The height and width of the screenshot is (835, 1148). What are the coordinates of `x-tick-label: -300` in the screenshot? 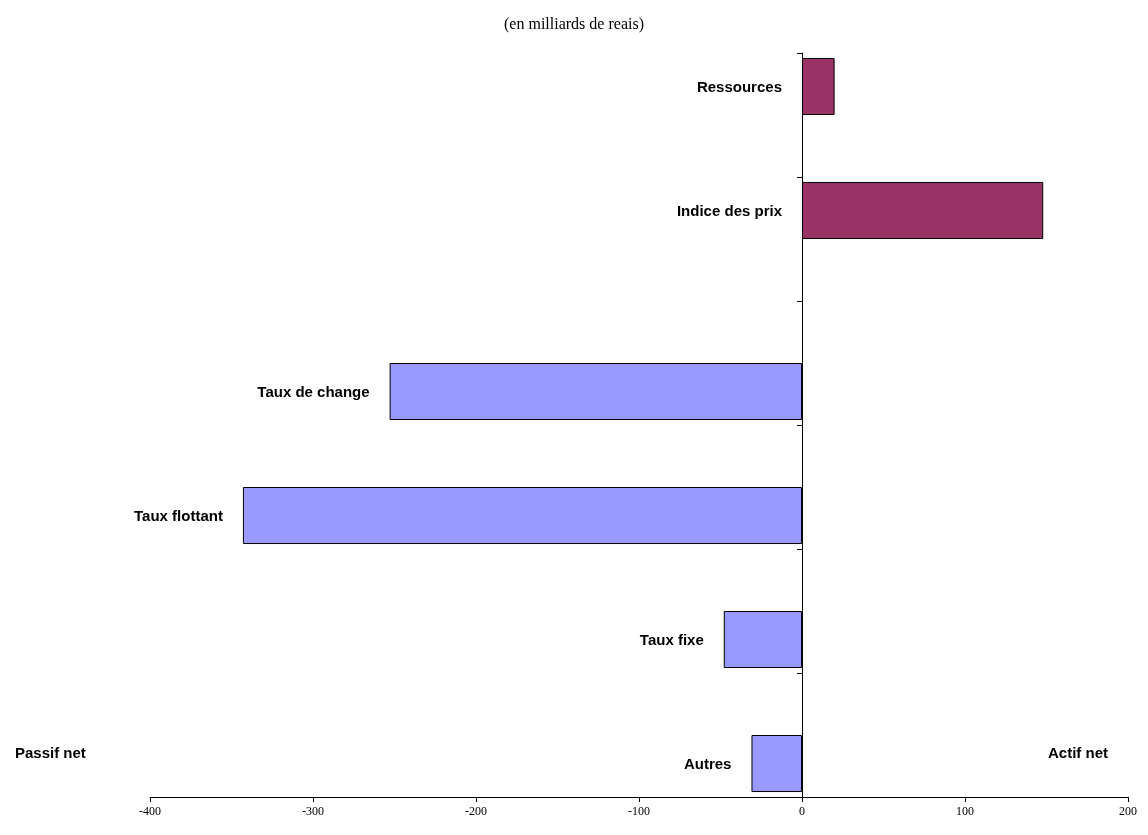 It's located at (313, 811).